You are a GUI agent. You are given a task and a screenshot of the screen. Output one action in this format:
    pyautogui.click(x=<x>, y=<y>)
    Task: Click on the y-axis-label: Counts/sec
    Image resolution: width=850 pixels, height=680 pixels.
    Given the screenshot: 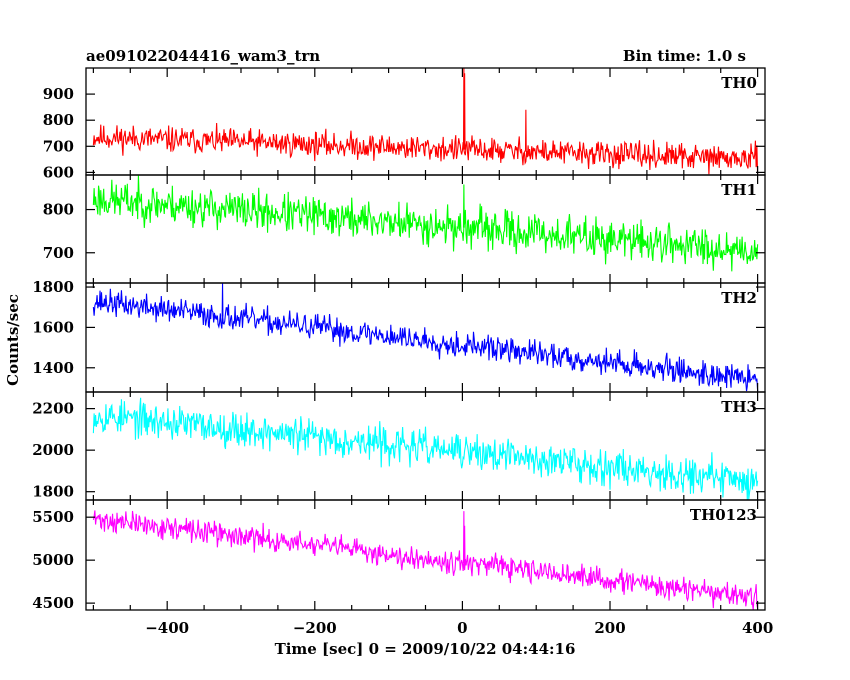 What is the action you would take?
    pyautogui.click(x=13, y=340)
    